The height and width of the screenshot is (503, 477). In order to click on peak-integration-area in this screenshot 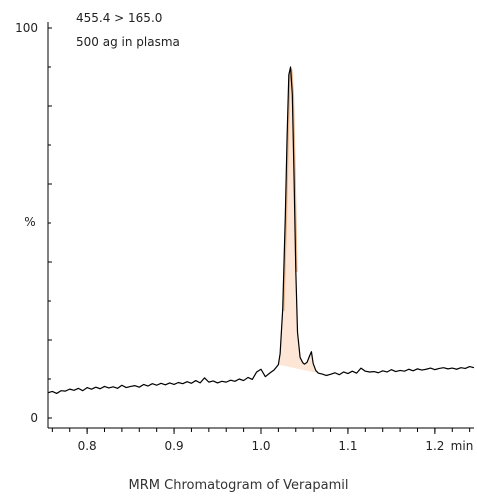, I will do `click(298, 220)`.